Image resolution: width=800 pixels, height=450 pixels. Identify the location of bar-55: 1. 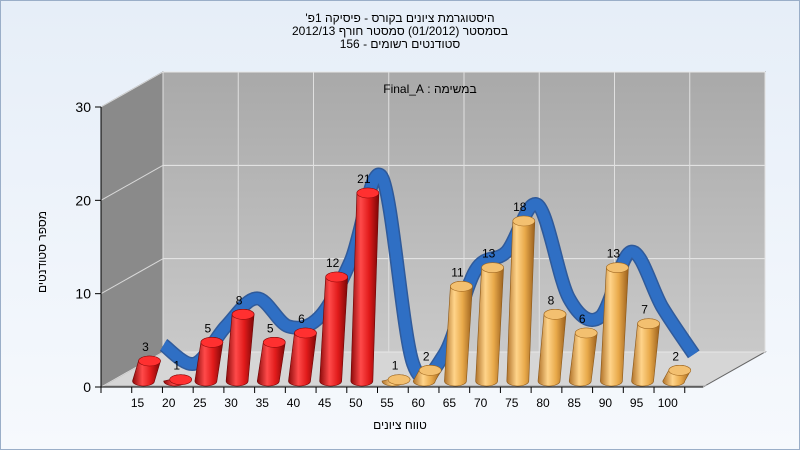
(396, 373).